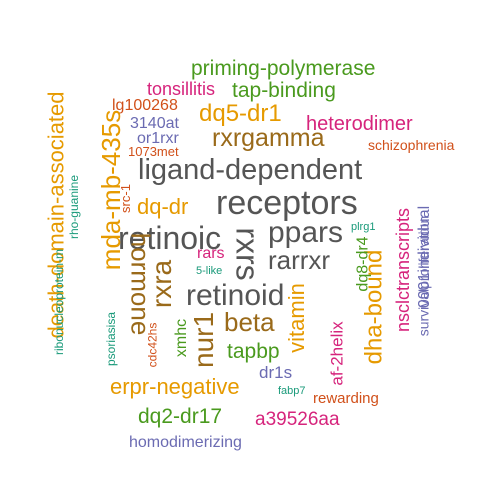  What do you see at coordinates (287, 203) in the screenshot?
I see `word-receptors: receptors` at bounding box center [287, 203].